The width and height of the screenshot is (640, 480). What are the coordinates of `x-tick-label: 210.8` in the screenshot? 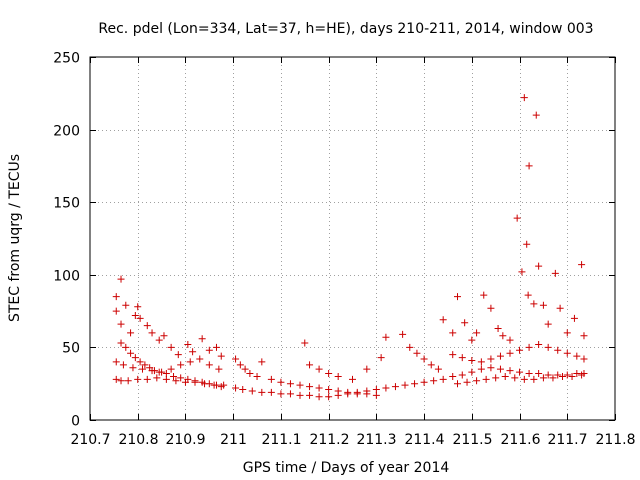 It's located at (138, 440).